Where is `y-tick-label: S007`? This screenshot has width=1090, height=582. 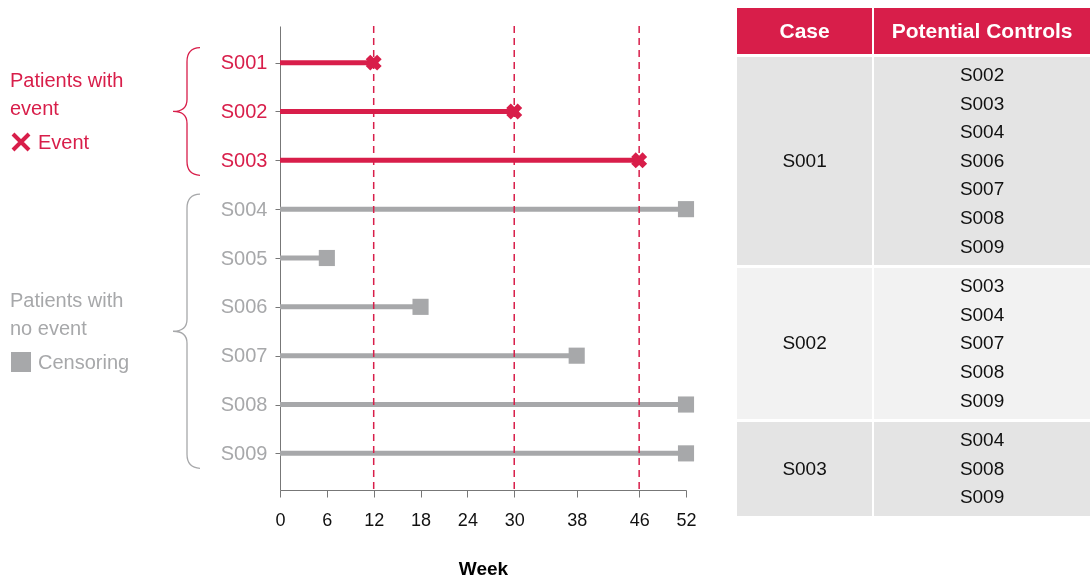
y-tick-label: S007 is located at coordinates (244, 355).